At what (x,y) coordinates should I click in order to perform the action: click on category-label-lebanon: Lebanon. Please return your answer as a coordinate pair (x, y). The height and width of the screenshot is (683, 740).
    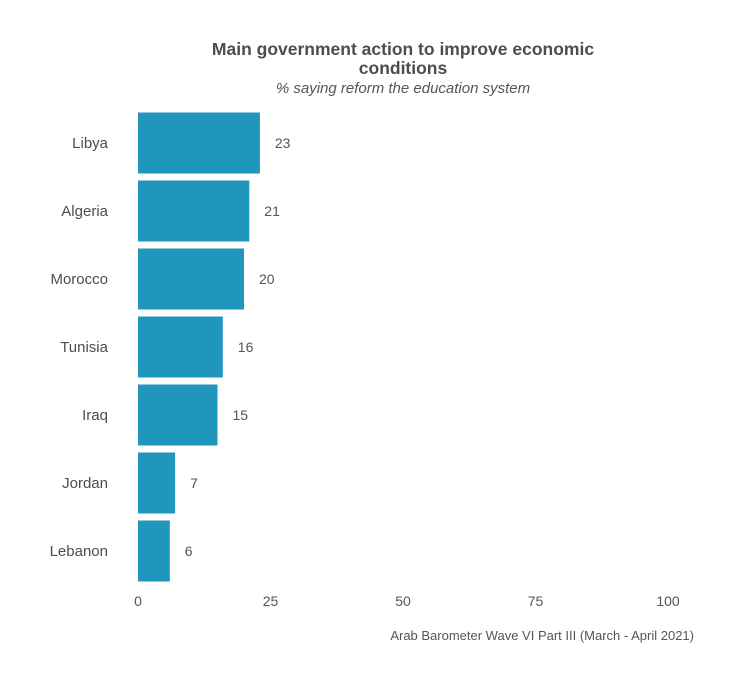
    Looking at the image, I should click on (79, 551).